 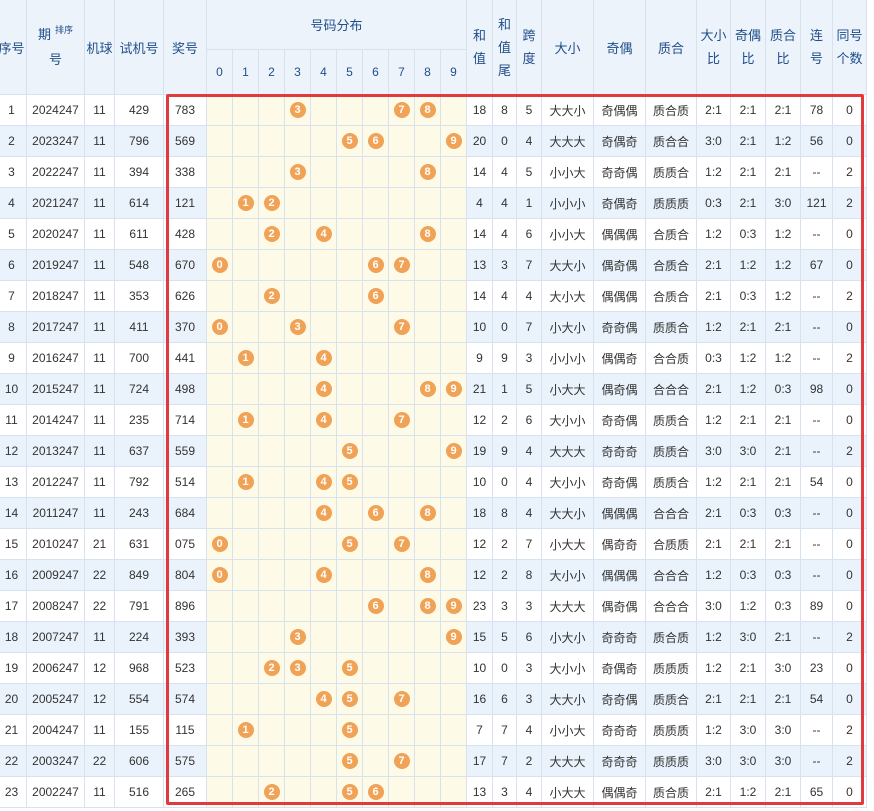 What do you see at coordinates (529, 203) in the screenshot?
I see `span-cell: 1` at bounding box center [529, 203].